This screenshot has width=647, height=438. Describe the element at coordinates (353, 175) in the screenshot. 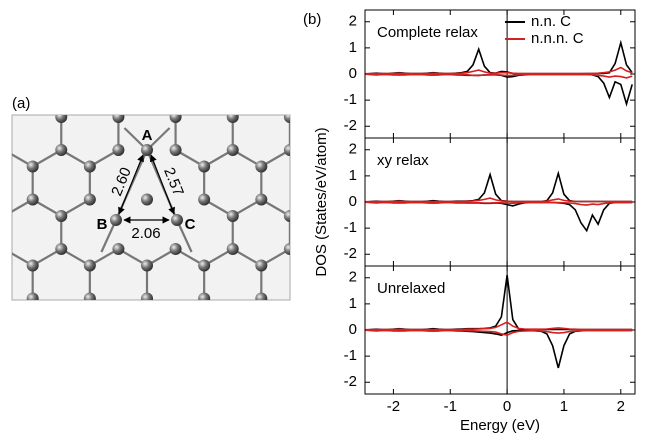

I see `y-tick-label: 1` at that location.